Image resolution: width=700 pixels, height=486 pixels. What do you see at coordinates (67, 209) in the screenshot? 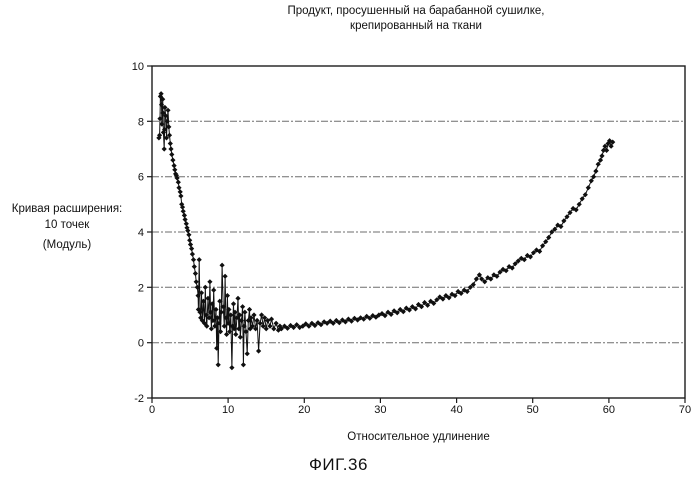
I see `y-axis-label-line1: Кривая расширения:` at bounding box center [67, 209].